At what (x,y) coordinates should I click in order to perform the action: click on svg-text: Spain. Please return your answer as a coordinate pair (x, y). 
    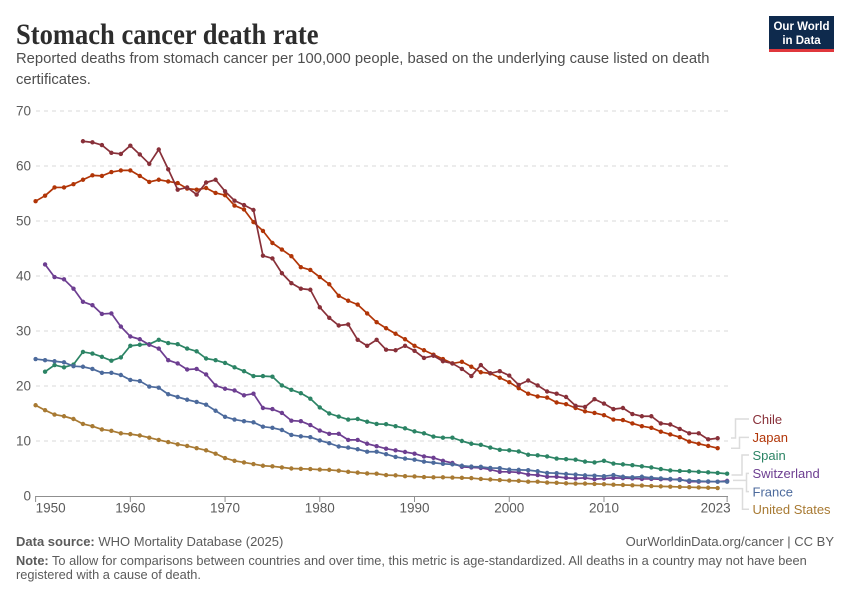
    Looking at the image, I should click on (769, 455).